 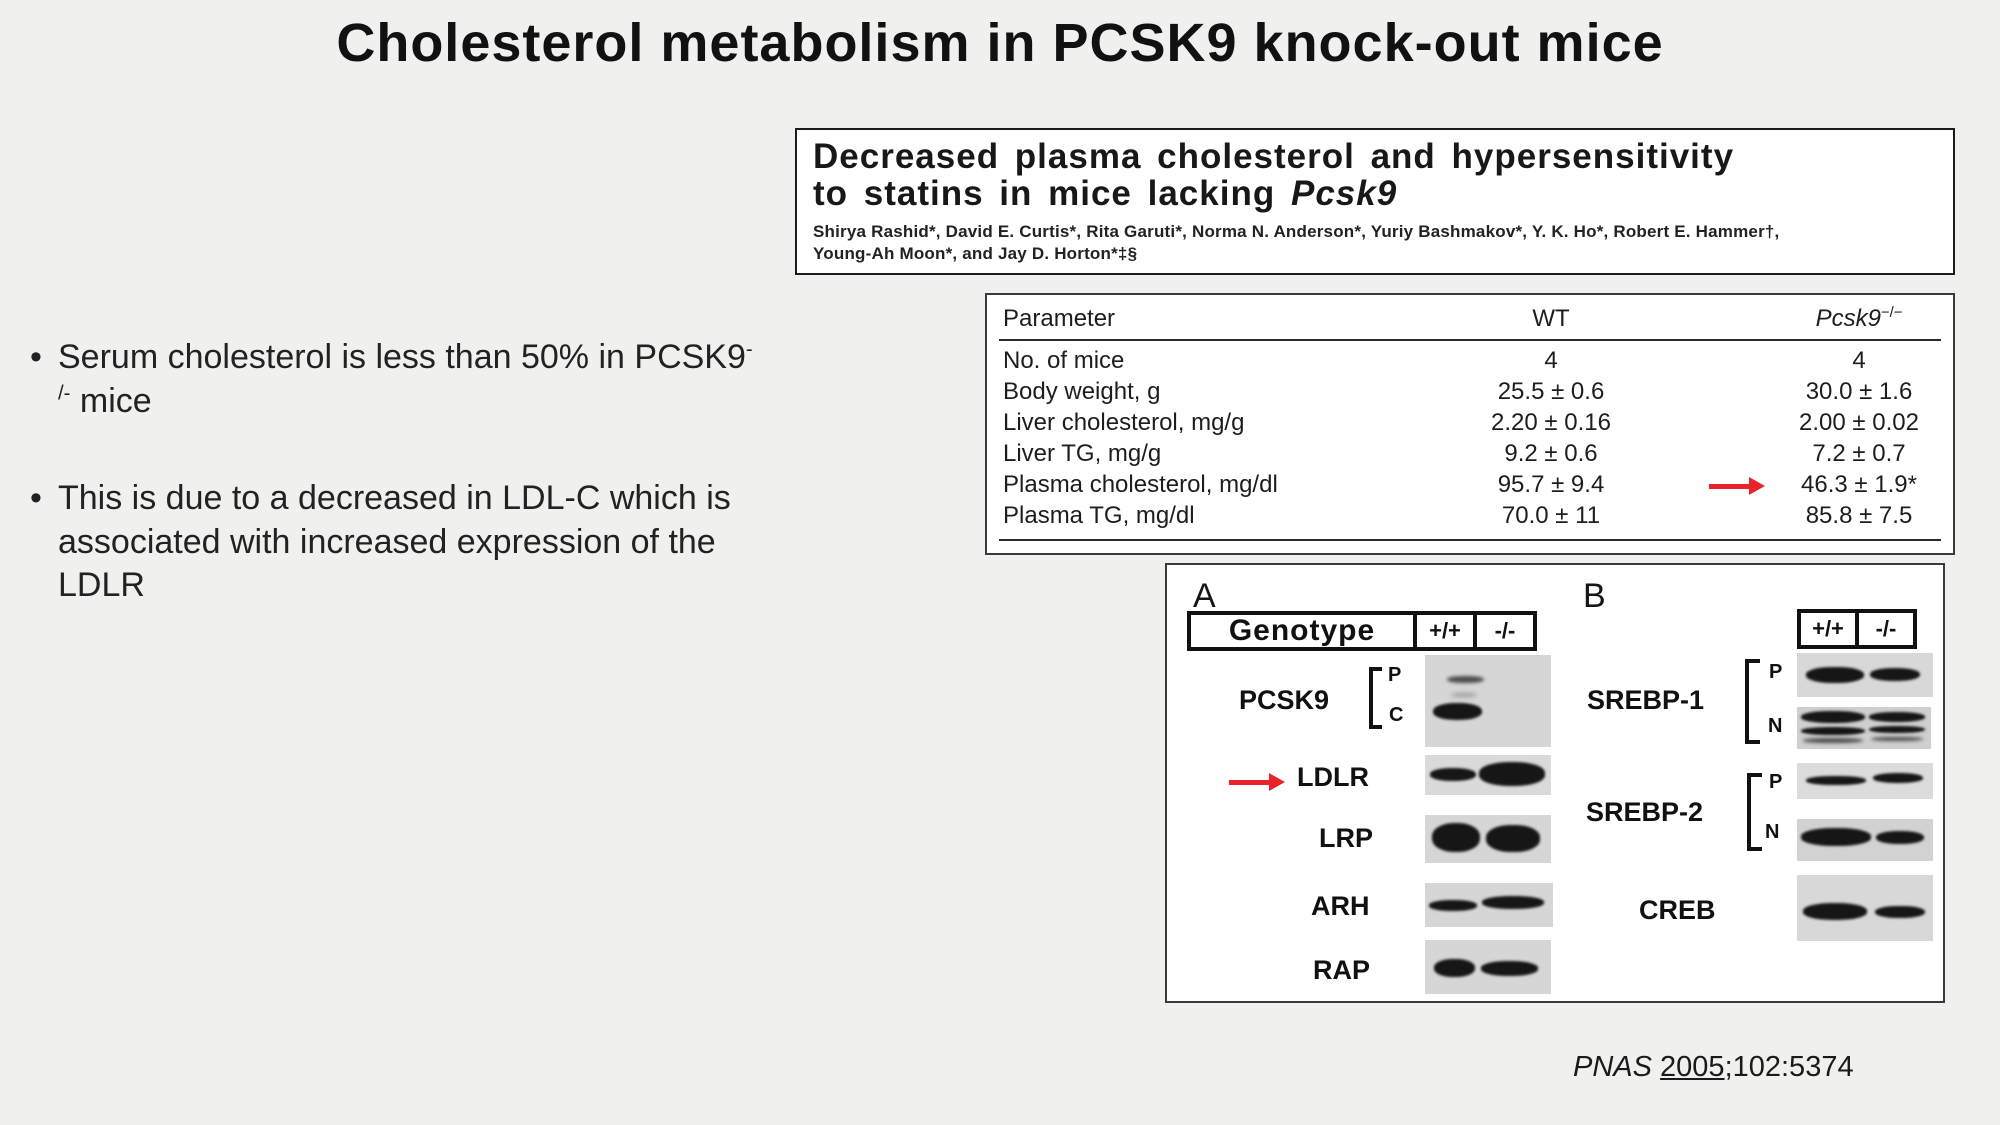 What do you see at coordinates (1375, 698) in the screenshot?
I see `pcsk9-bracket` at bounding box center [1375, 698].